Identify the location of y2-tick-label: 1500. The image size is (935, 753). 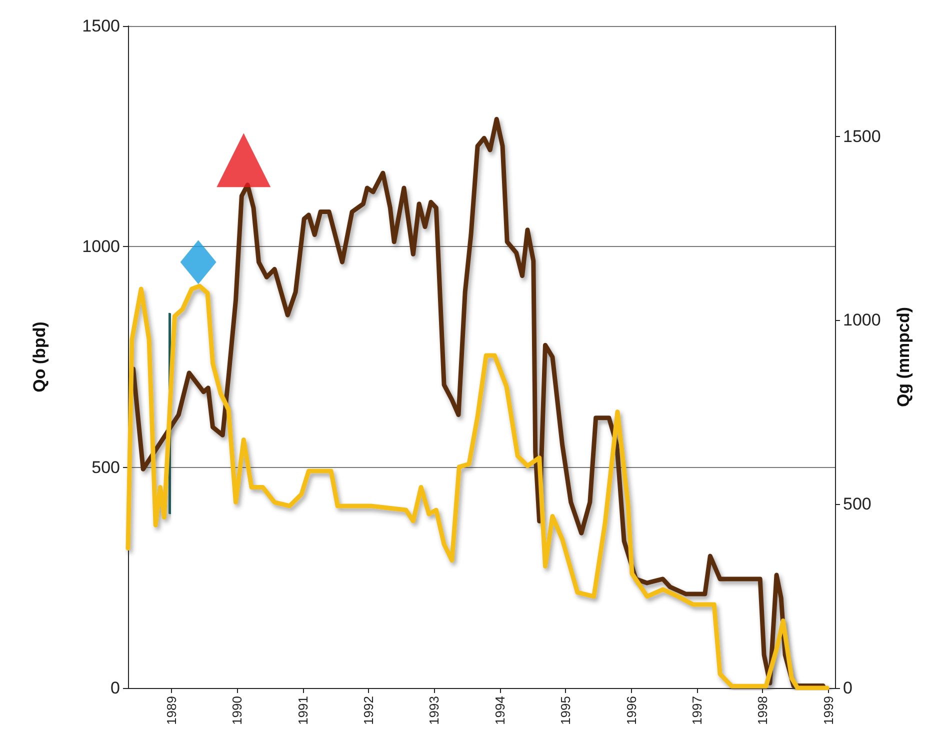
(862, 136).